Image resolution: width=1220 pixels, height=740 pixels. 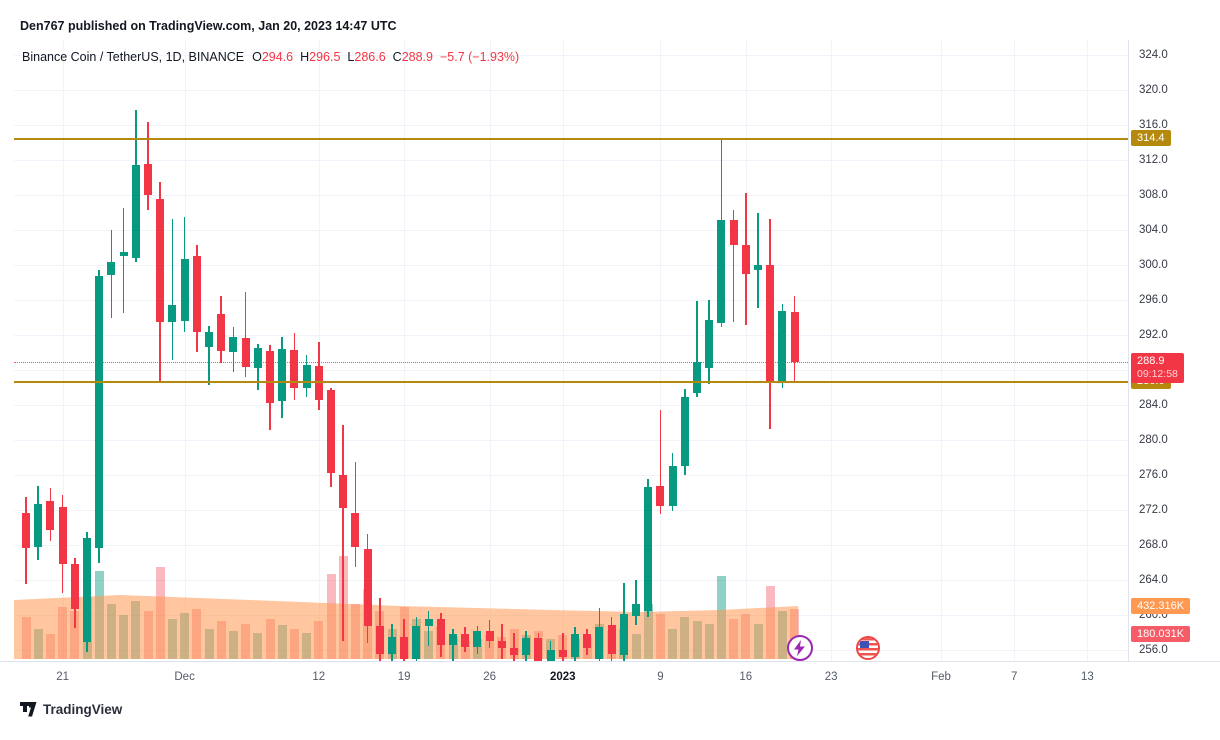 What do you see at coordinates (660, 677) in the screenshot?
I see `time-tick-label: 9` at bounding box center [660, 677].